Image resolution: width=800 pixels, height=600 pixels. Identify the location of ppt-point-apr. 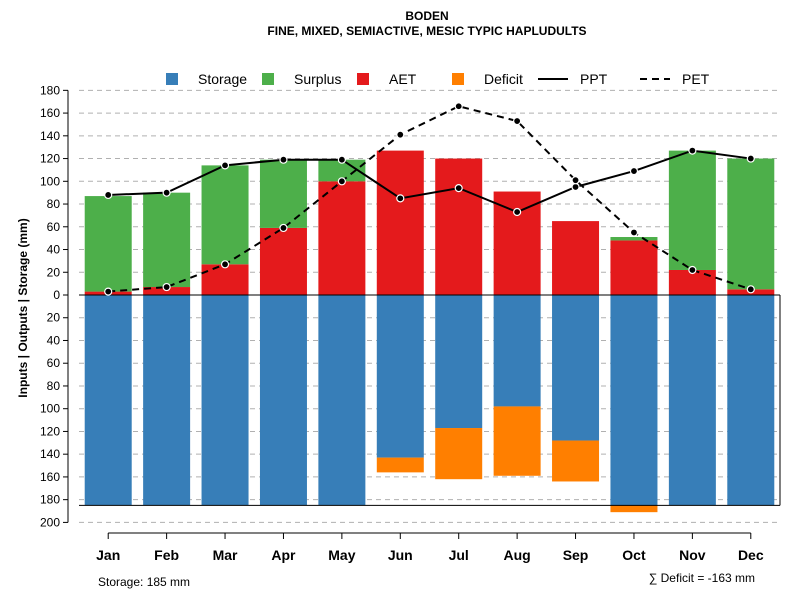
(283, 159).